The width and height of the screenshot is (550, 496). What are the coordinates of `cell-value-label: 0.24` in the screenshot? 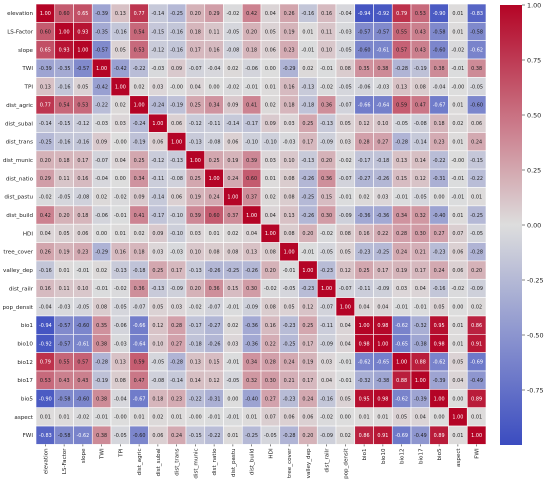 It's located at (289, 363).